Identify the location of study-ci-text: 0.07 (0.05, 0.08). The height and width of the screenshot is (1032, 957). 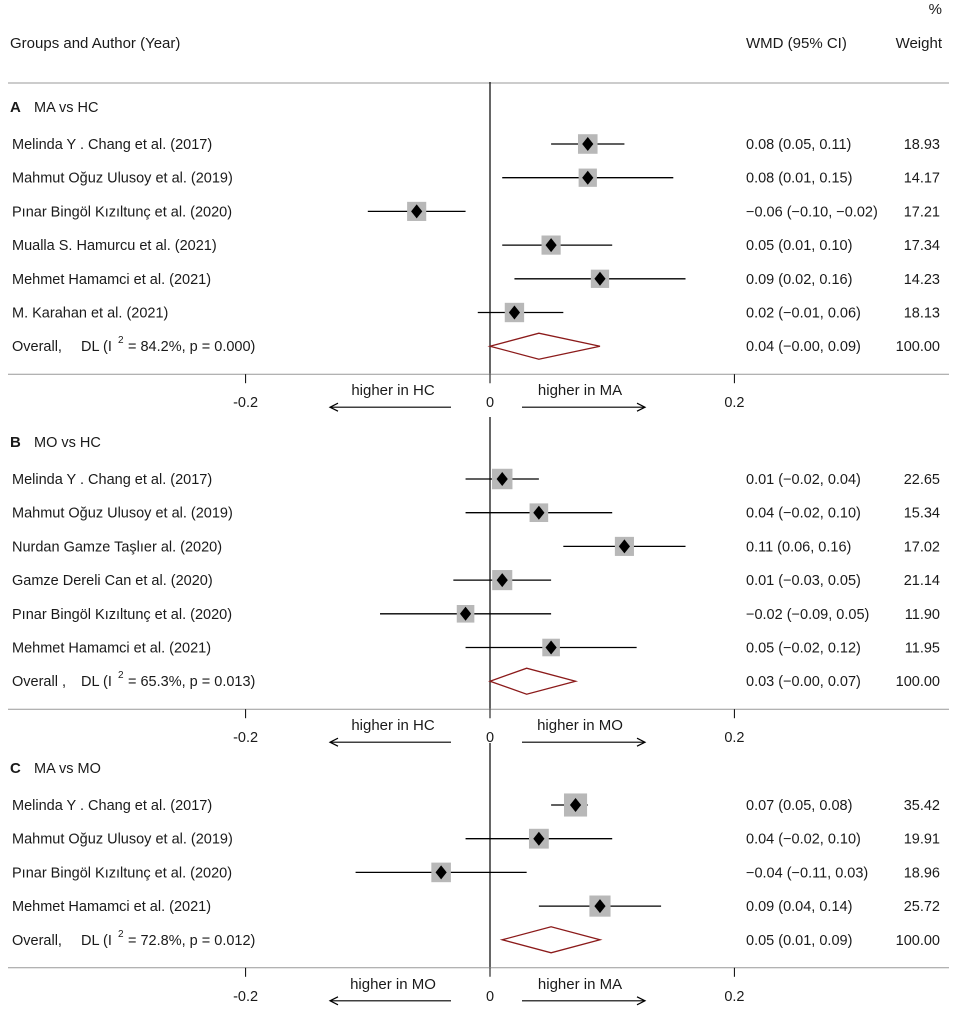
(799, 806).